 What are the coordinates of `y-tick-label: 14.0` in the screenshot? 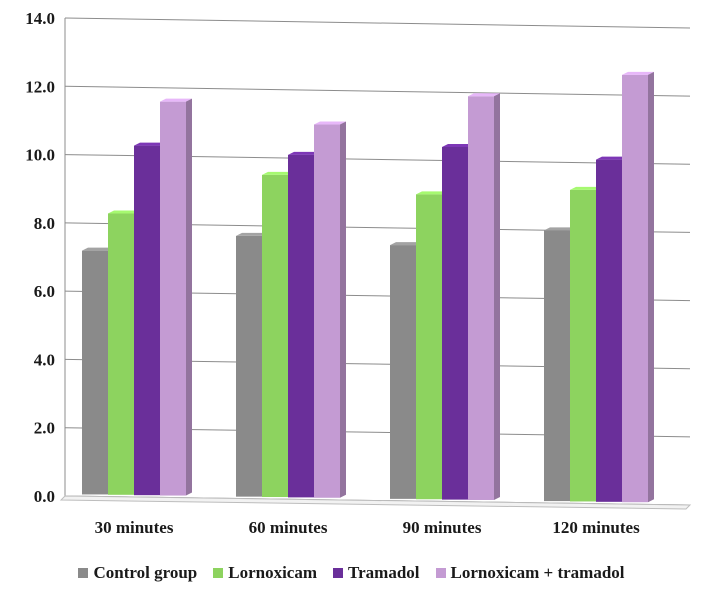 It's located at (40, 18).